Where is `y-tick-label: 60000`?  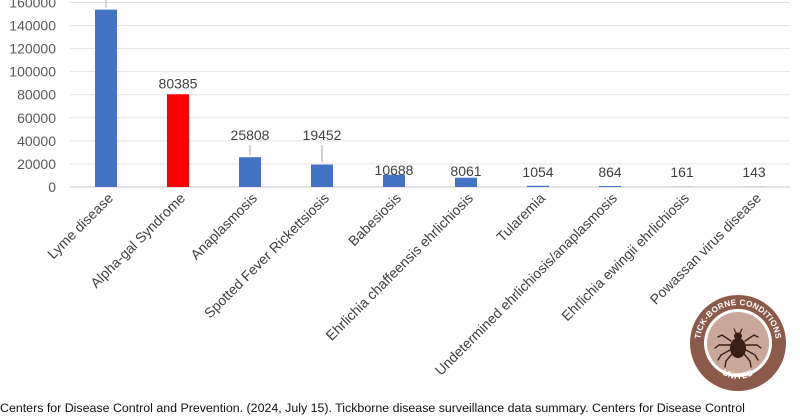
y-tick-label: 60000 is located at coordinates (36, 118).